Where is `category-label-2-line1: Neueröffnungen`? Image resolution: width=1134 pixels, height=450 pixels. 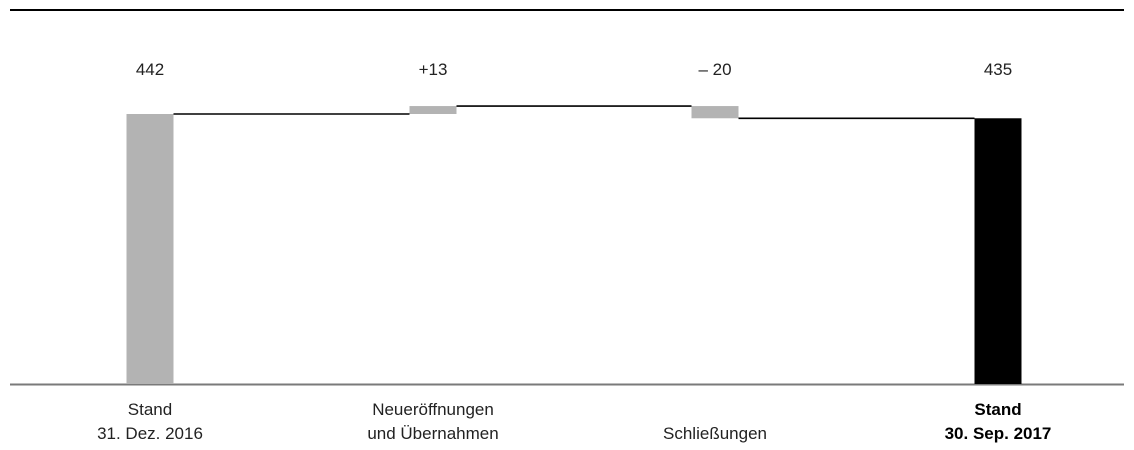 category-label-2-line1: Neueröffnungen is located at coordinates (433, 409).